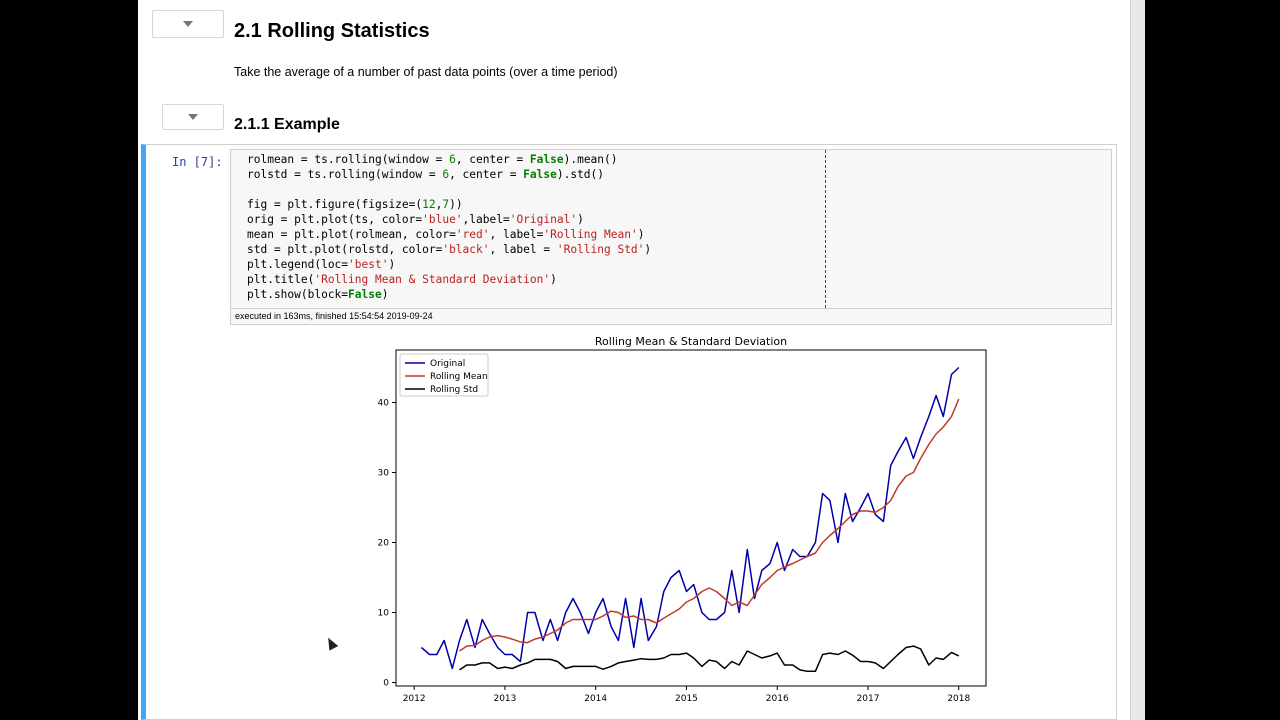 The width and height of the screenshot is (1280, 720). I want to click on series-line-rolling-std, so click(709, 659).